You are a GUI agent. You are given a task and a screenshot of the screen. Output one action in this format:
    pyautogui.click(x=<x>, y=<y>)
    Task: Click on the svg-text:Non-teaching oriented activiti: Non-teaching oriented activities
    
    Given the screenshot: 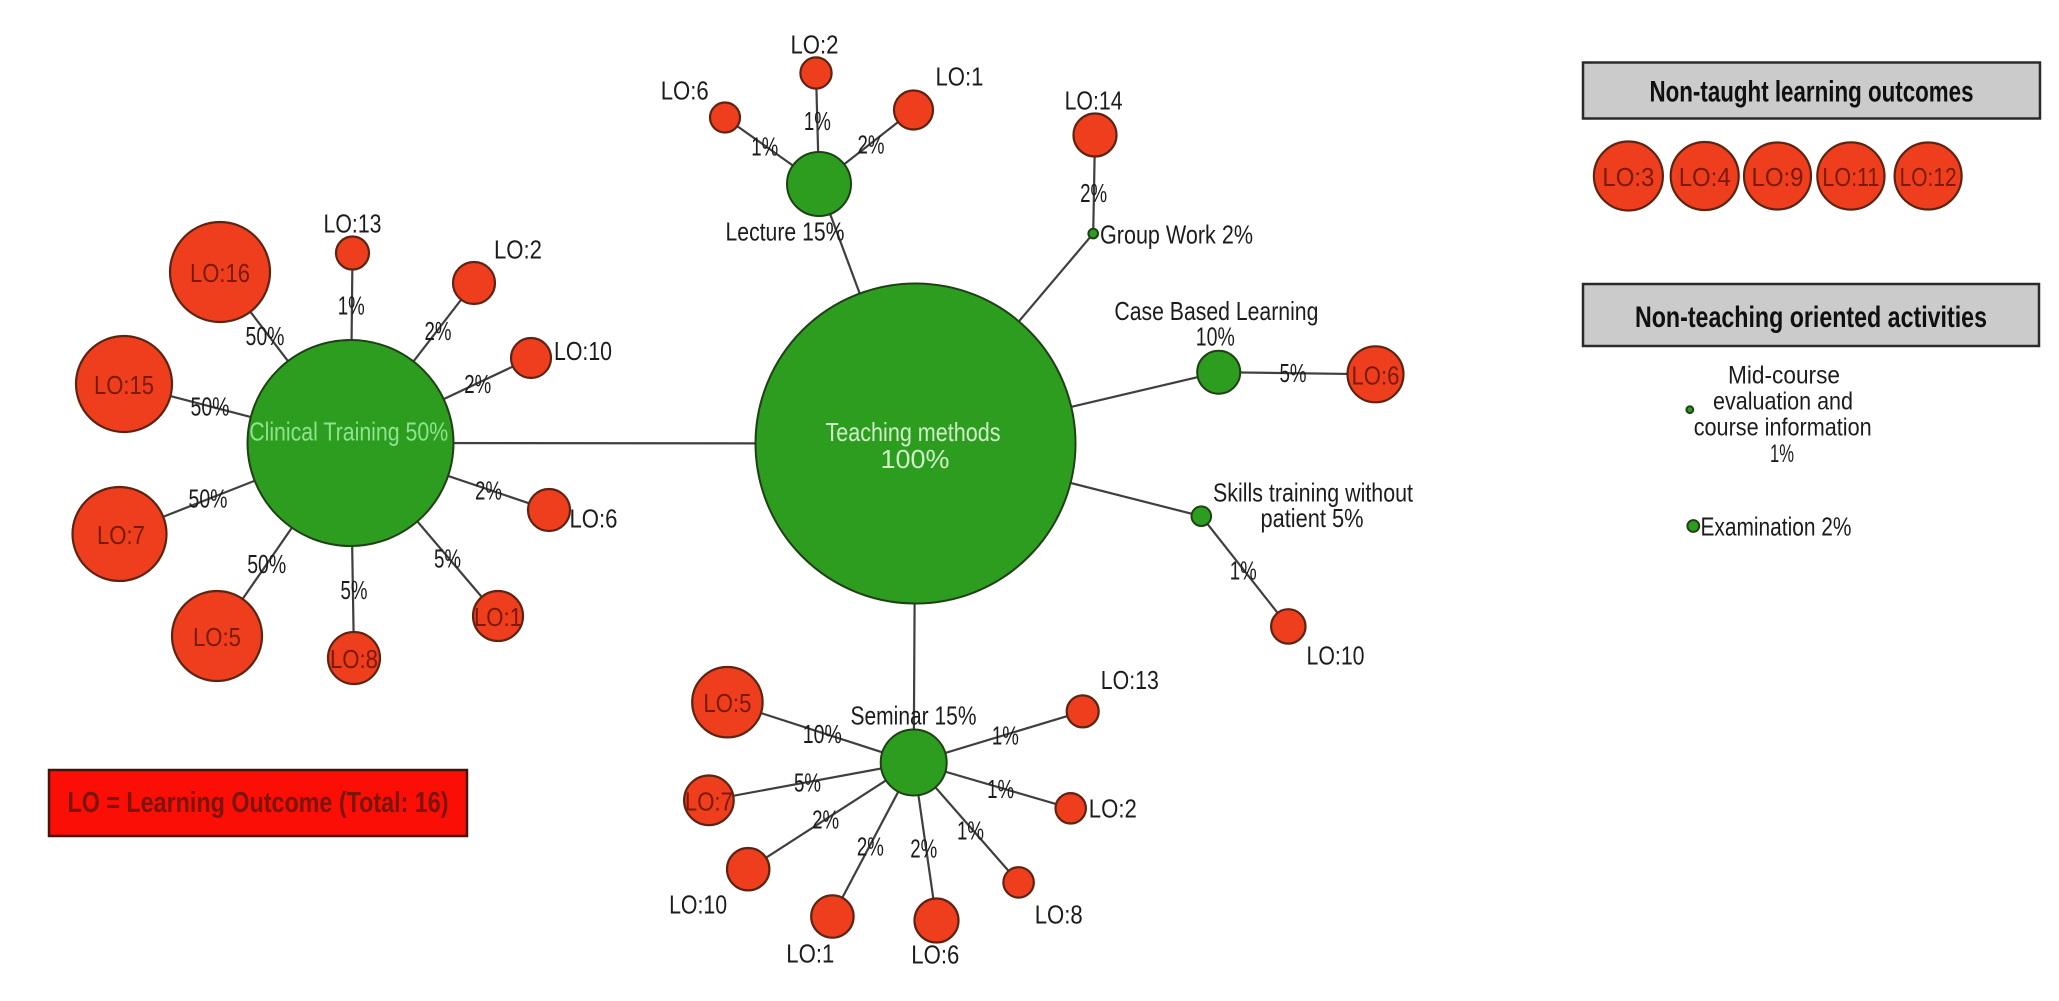 What is the action you would take?
    pyautogui.click(x=1811, y=317)
    